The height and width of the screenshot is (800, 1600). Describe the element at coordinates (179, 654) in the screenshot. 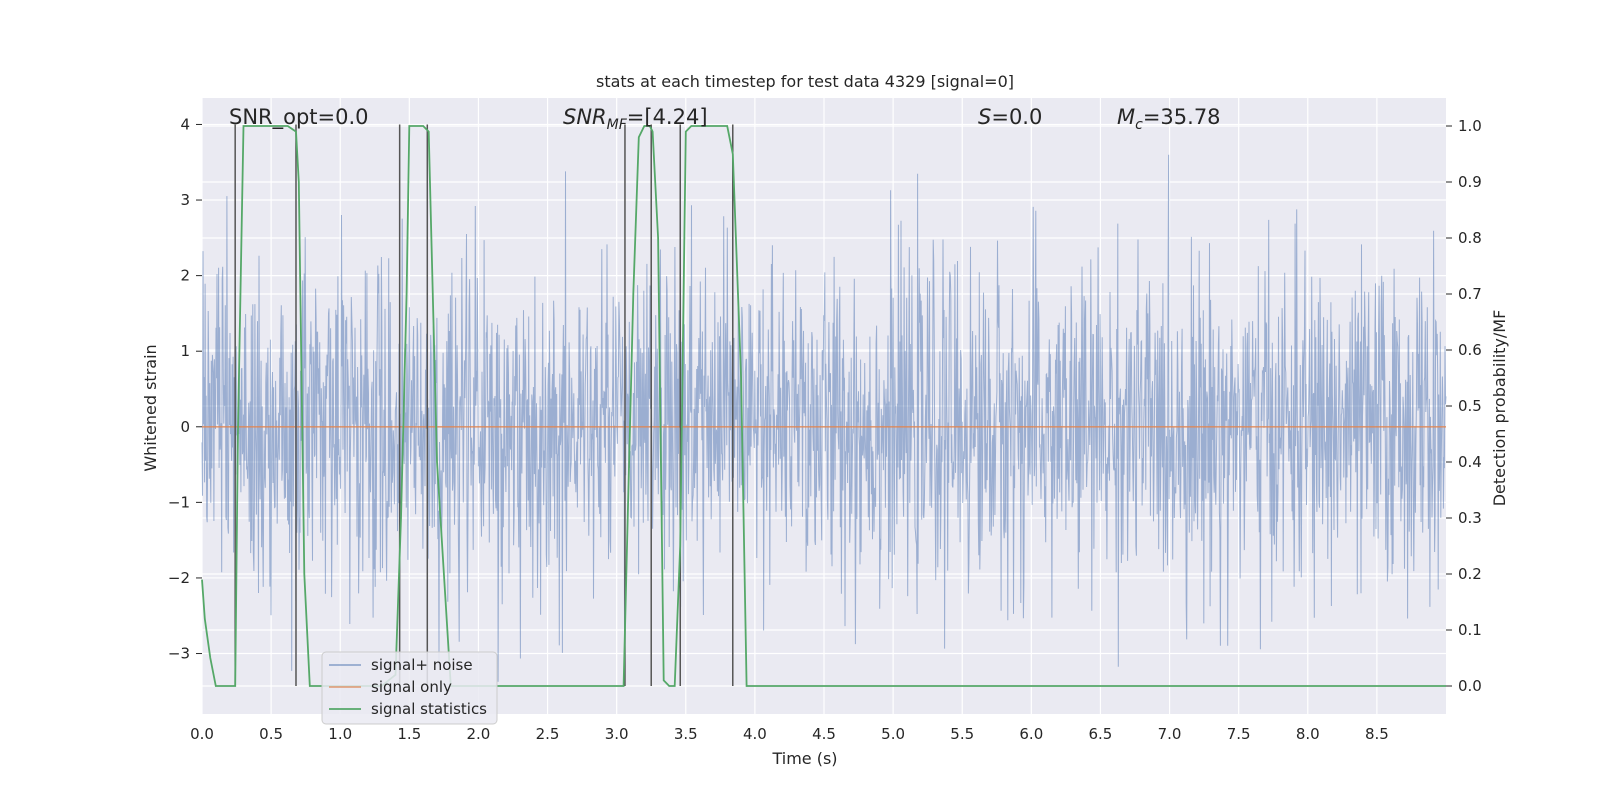

I see `y-left-tick-label-0: −3` at that location.